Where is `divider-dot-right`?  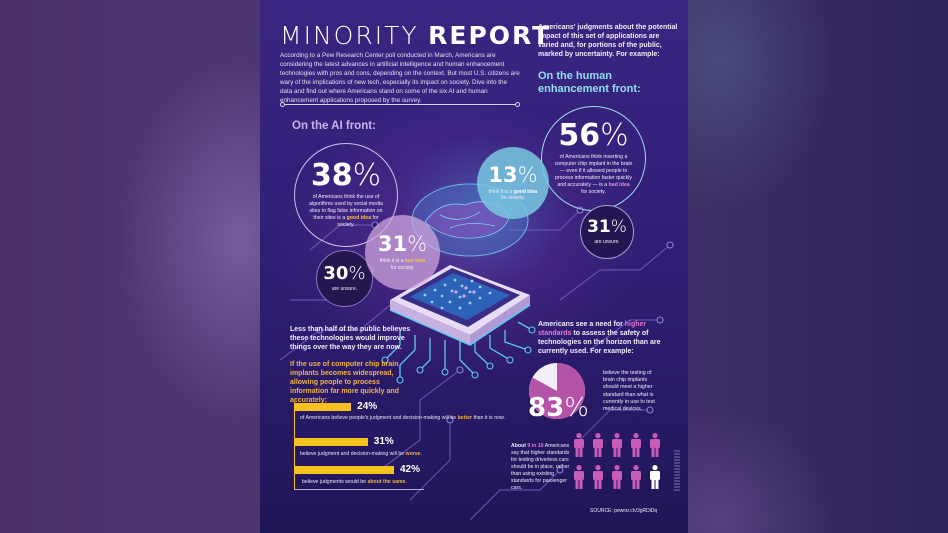 divider-dot-right is located at coordinates (517, 104).